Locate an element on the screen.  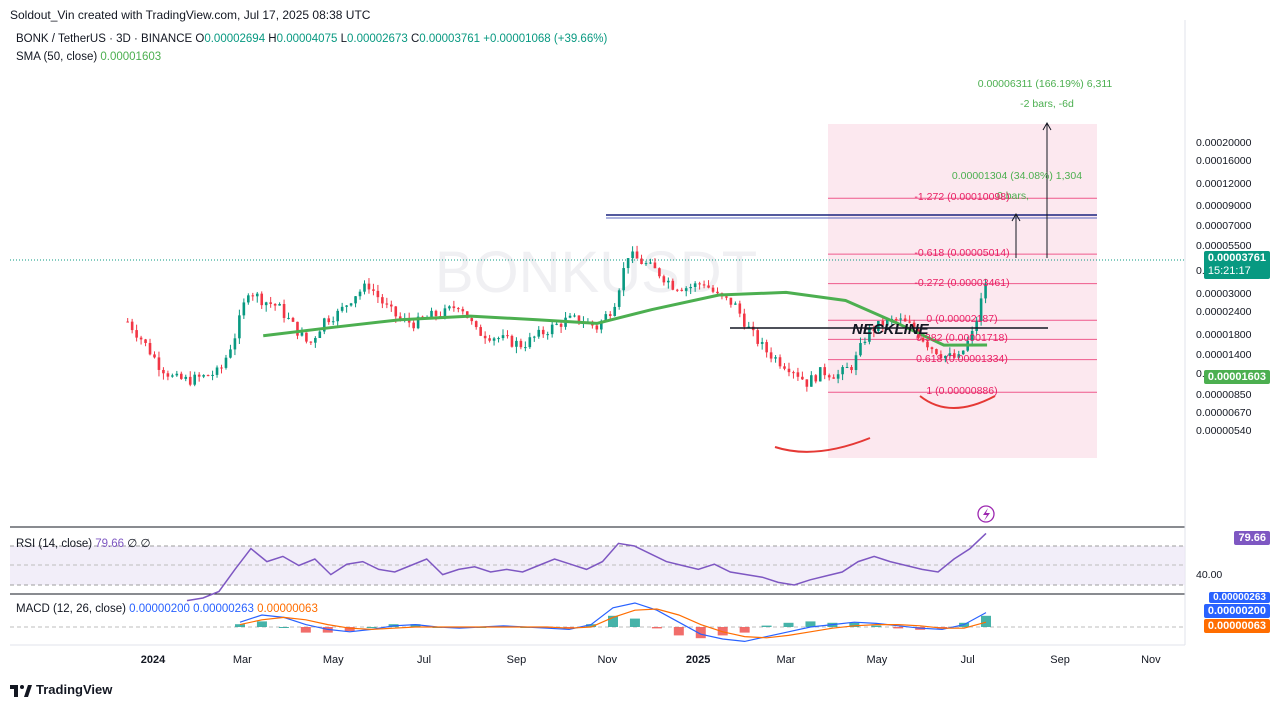
flash-event-icon is located at coordinates (986, 514).